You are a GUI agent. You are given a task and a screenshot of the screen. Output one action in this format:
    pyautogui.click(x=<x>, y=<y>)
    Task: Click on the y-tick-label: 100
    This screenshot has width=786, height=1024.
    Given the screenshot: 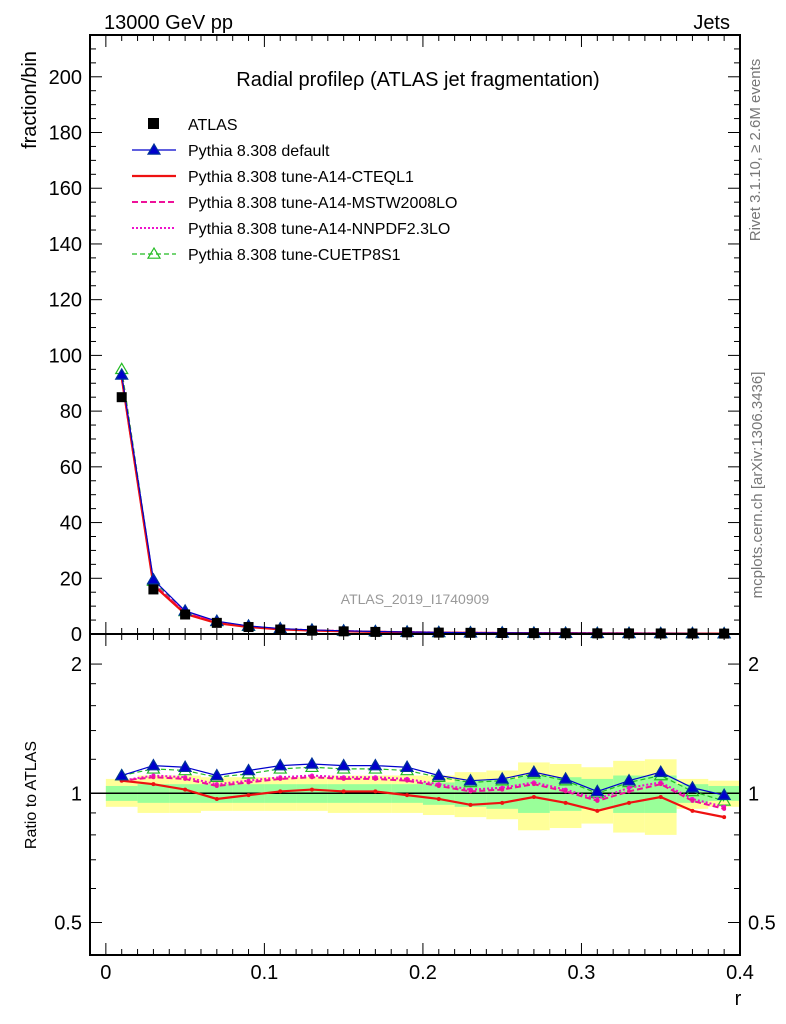 What is the action you would take?
    pyautogui.click(x=65, y=356)
    